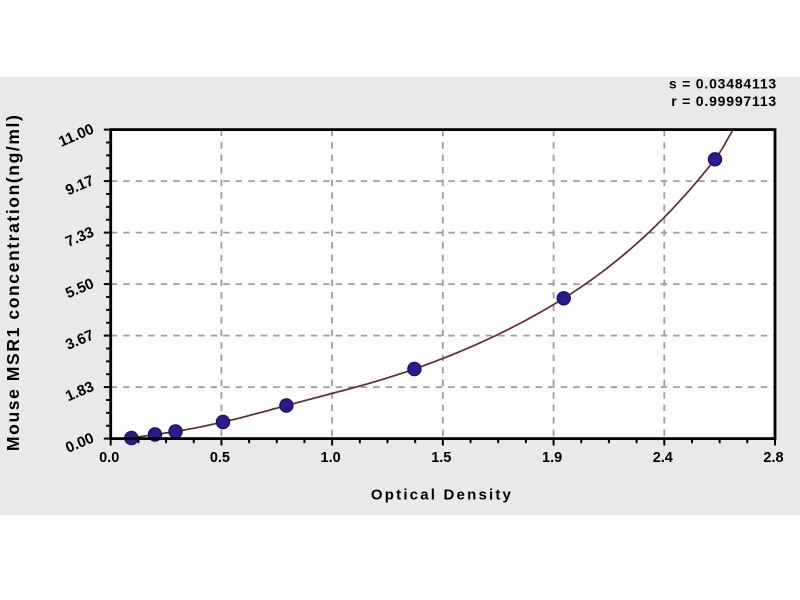 Image resolution: width=800 pixels, height=600 pixels. What do you see at coordinates (442, 495) in the screenshot?
I see `svg-text: Optical Density` at bounding box center [442, 495].